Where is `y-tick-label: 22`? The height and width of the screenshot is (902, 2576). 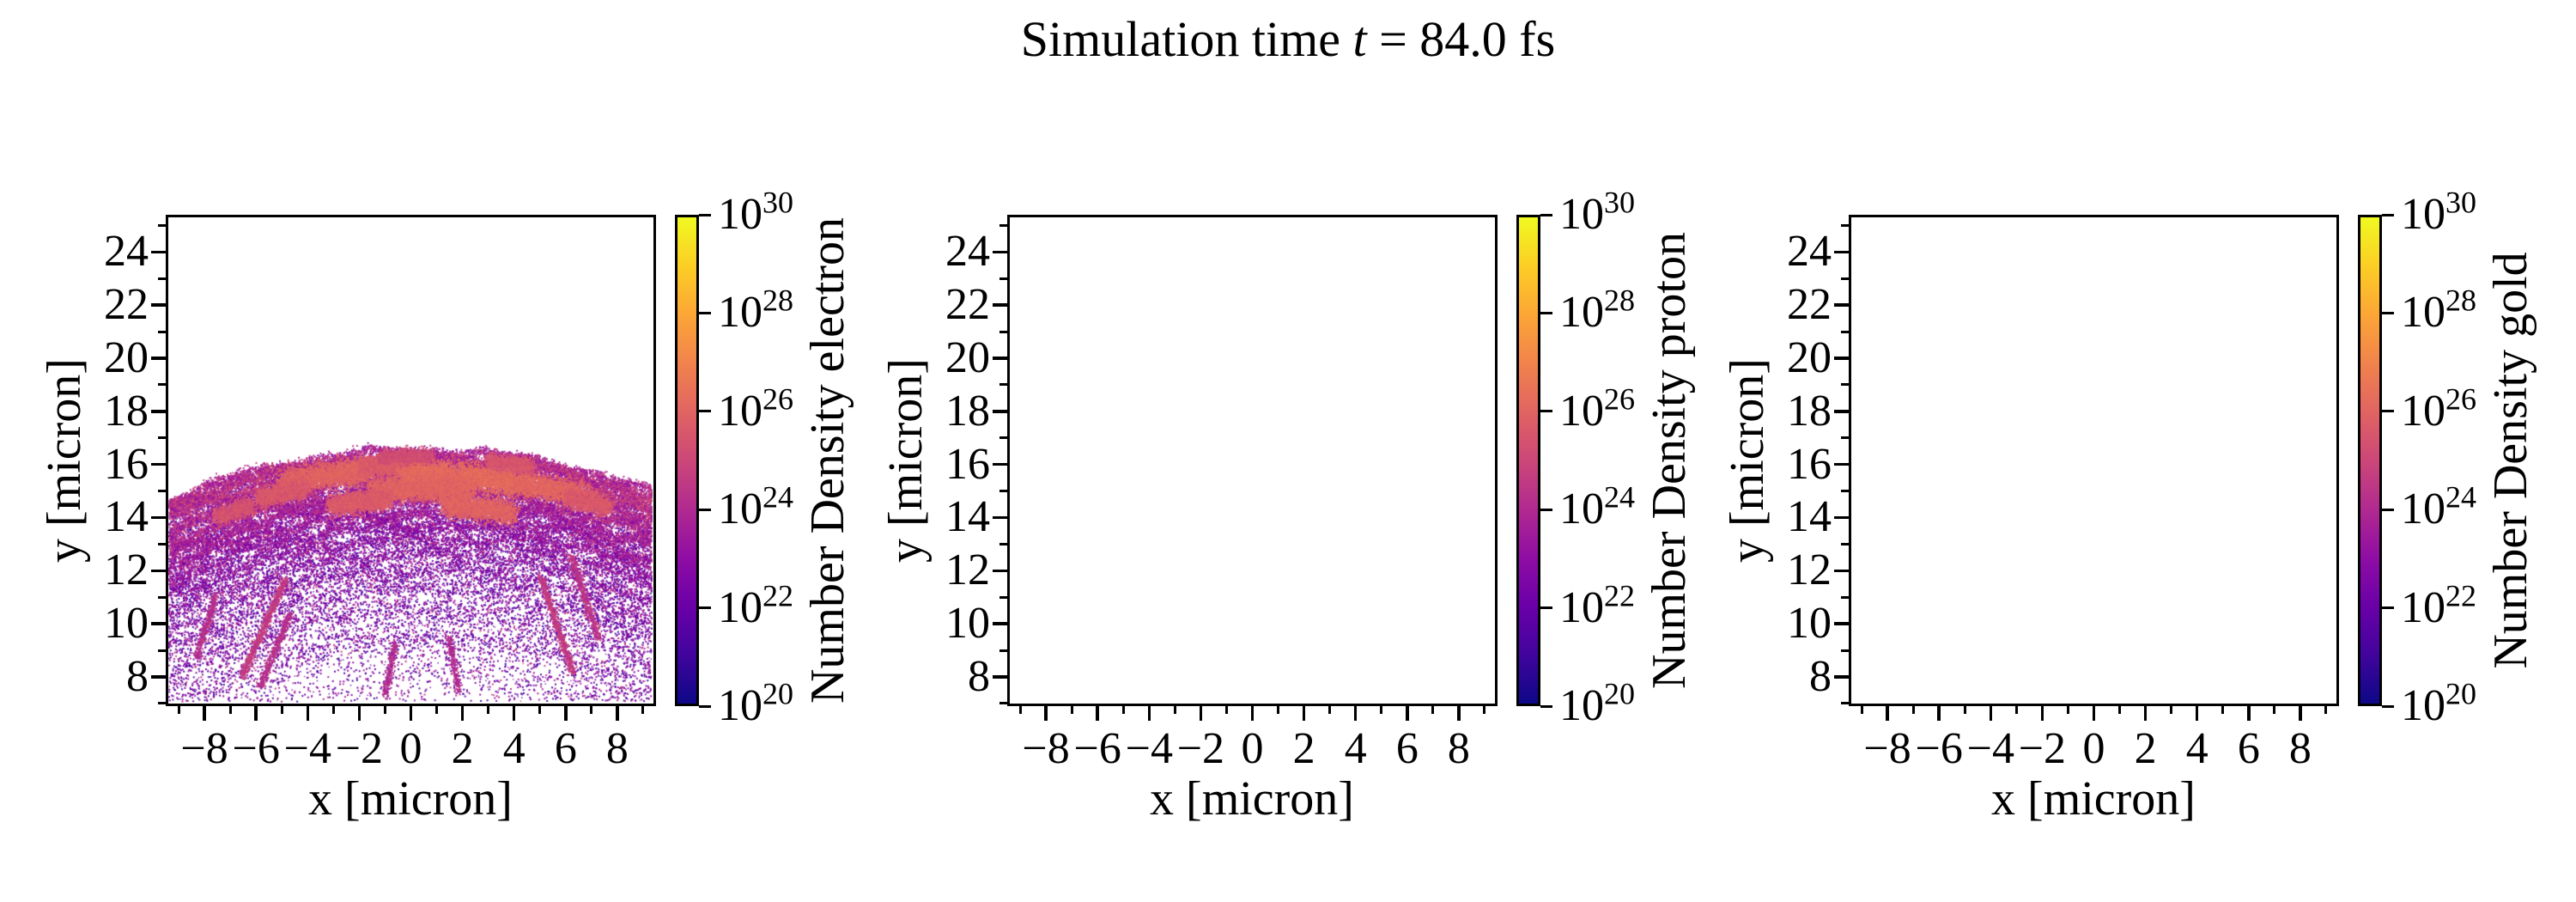
y-tick-label: 22 is located at coordinates (127, 305).